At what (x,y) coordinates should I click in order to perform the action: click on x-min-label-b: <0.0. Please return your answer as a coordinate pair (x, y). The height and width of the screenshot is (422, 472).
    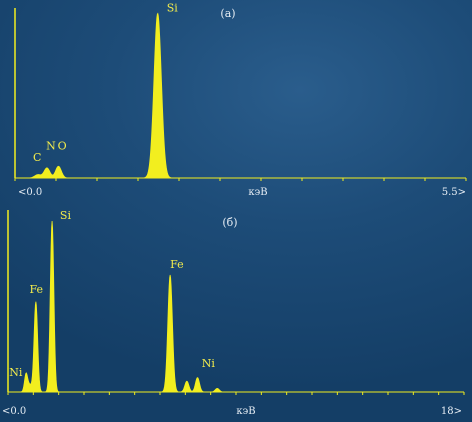
    Looking at the image, I should click on (14, 411).